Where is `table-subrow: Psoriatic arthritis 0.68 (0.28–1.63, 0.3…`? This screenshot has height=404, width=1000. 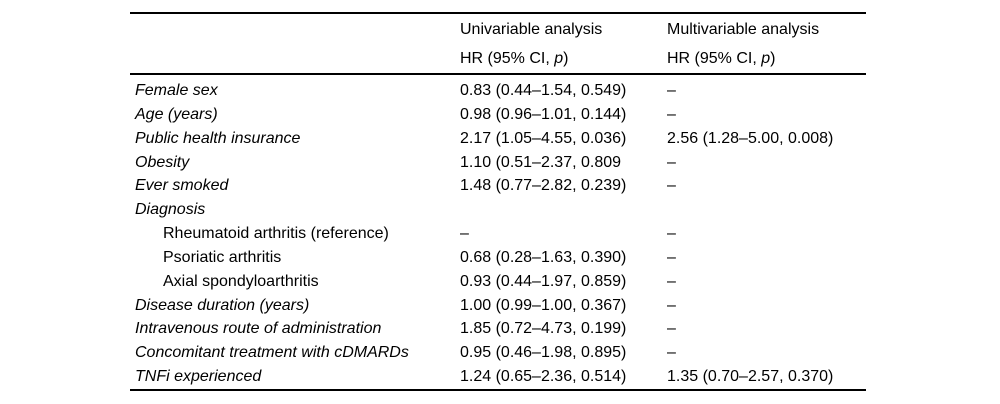 table-subrow: Psoriatic arthritis 0.68 (0.28–1.63, 0.3… is located at coordinates (498, 258).